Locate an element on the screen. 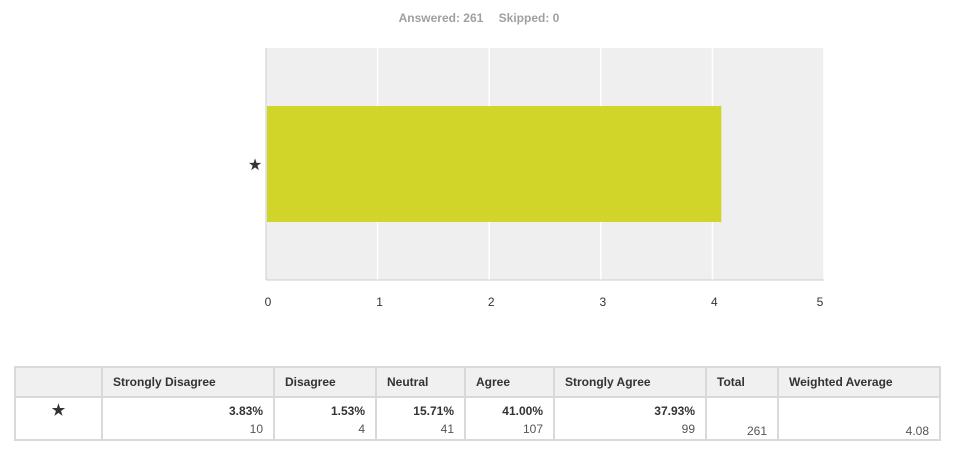 The width and height of the screenshot is (958, 469). count-disagree: 4 is located at coordinates (361, 429).